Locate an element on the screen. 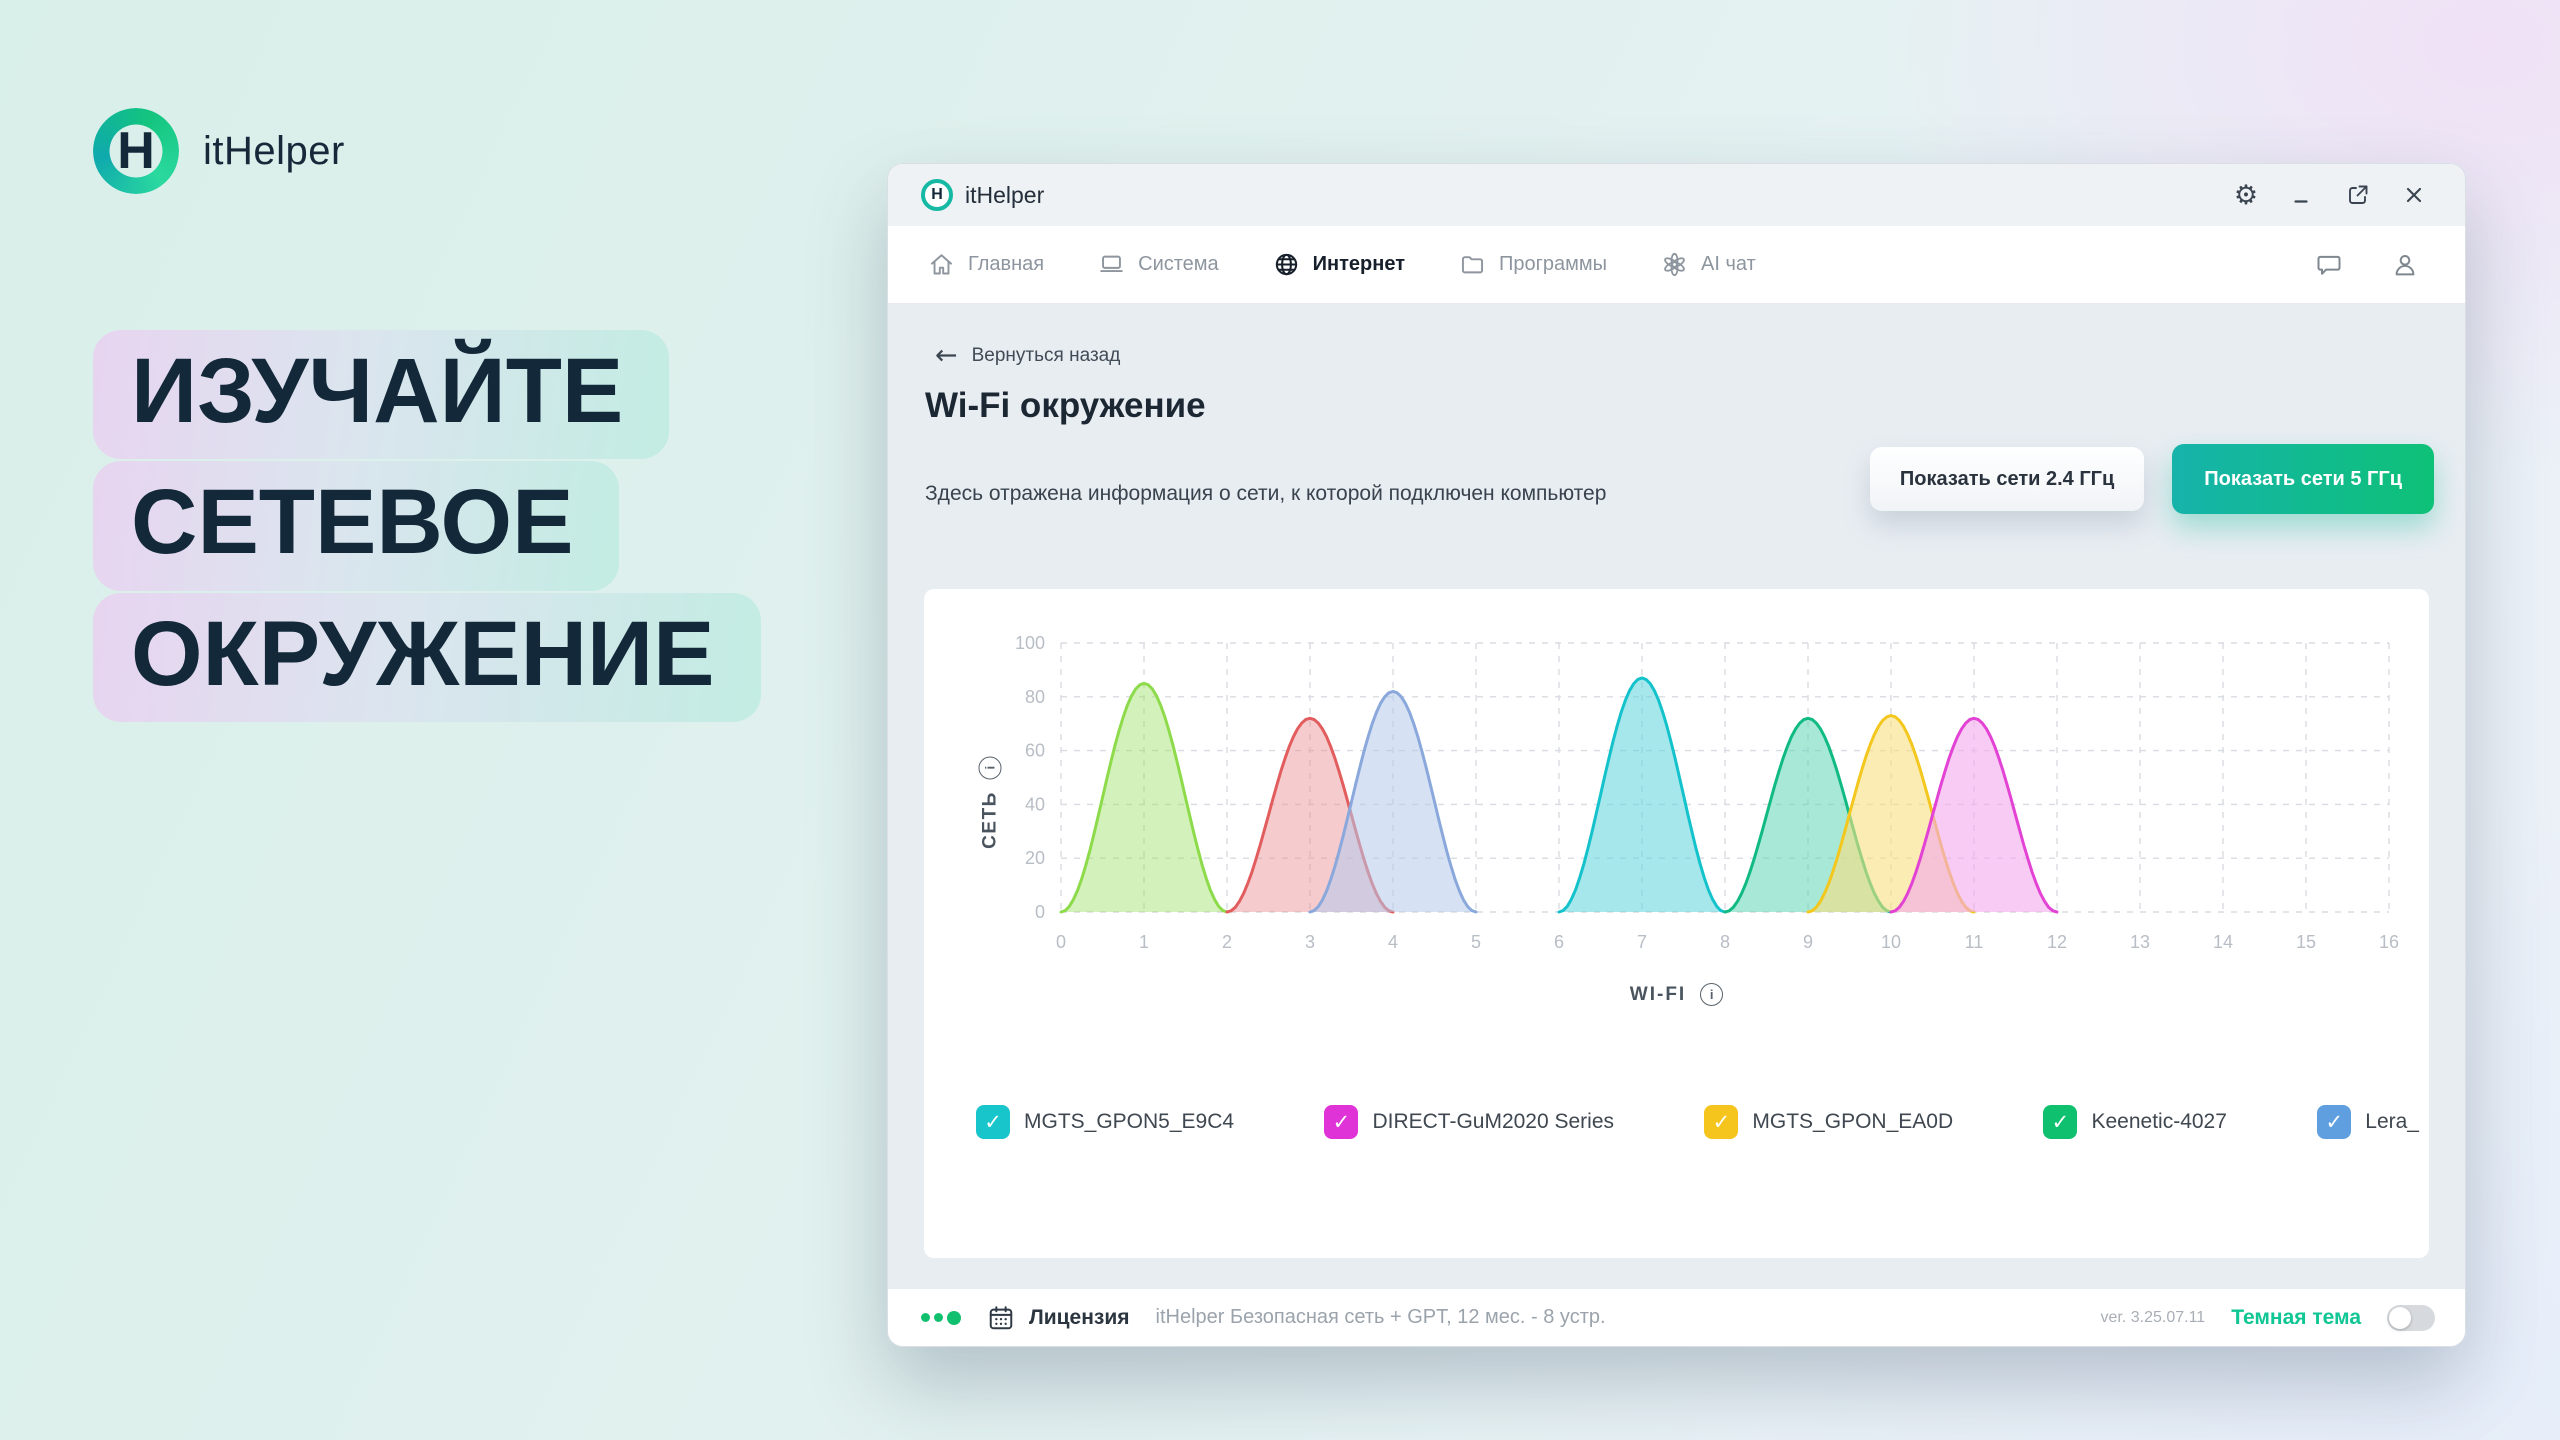 This screenshot has height=1440, width=2560. svg-text: 100 is located at coordinates (1030, 643).